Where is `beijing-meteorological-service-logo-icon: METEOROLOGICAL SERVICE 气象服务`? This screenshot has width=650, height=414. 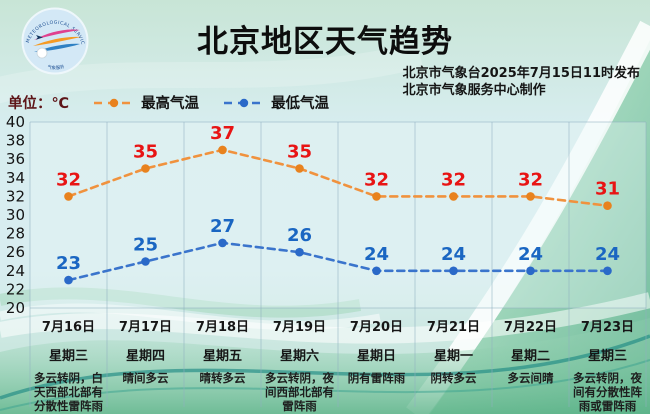 beijing-meteorological-service-logo-icon: METEOROLOGICAL SERVICE 气象服务 is located at coordinates (54, 40).